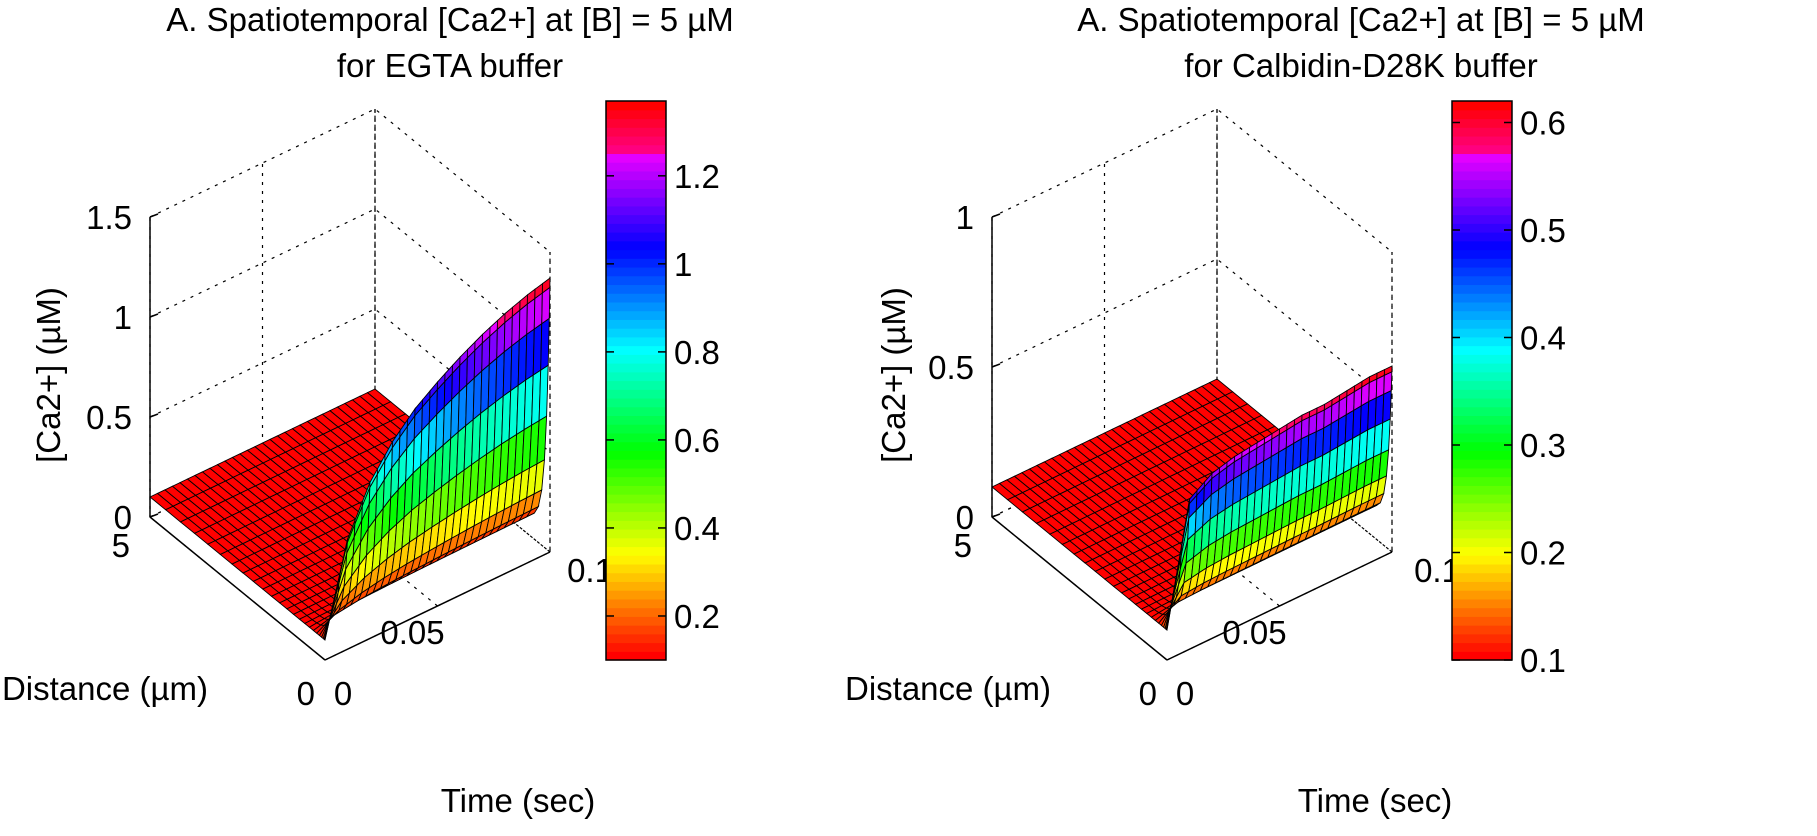 The height and width of the screenshot is (836, 1817). I want to click on distance-tick-label: 0, so click(1148, 693).